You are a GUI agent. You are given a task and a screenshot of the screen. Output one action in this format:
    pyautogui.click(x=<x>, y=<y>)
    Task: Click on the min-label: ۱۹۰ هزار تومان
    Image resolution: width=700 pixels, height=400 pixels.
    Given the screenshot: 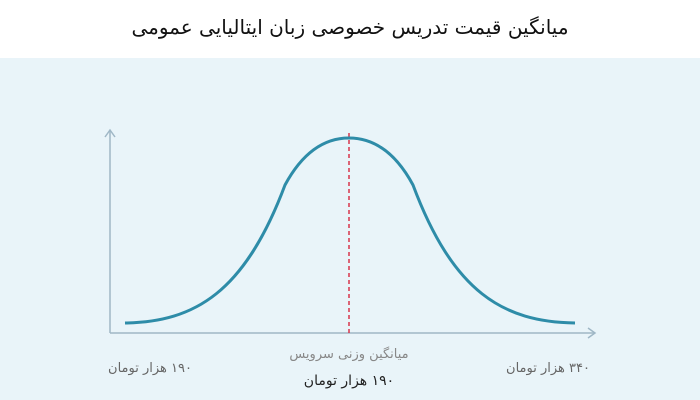 What is the action you would take?
    pyautogui.click(x=150, y=368)
    